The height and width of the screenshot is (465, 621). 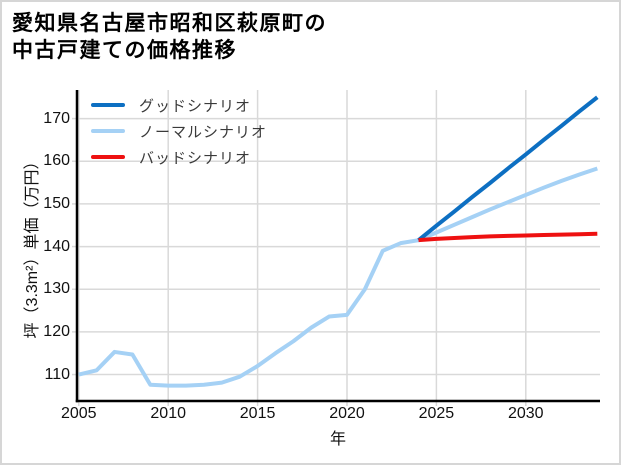 I want to click on legend-item-label: グッドシナリオ, so click(x=195, y=106).